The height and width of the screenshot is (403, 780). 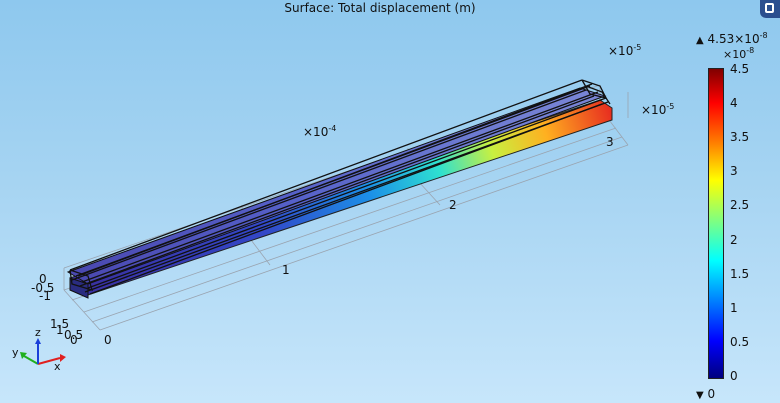 I want to click on triad-z-label: z, so click(x=38, y=332).